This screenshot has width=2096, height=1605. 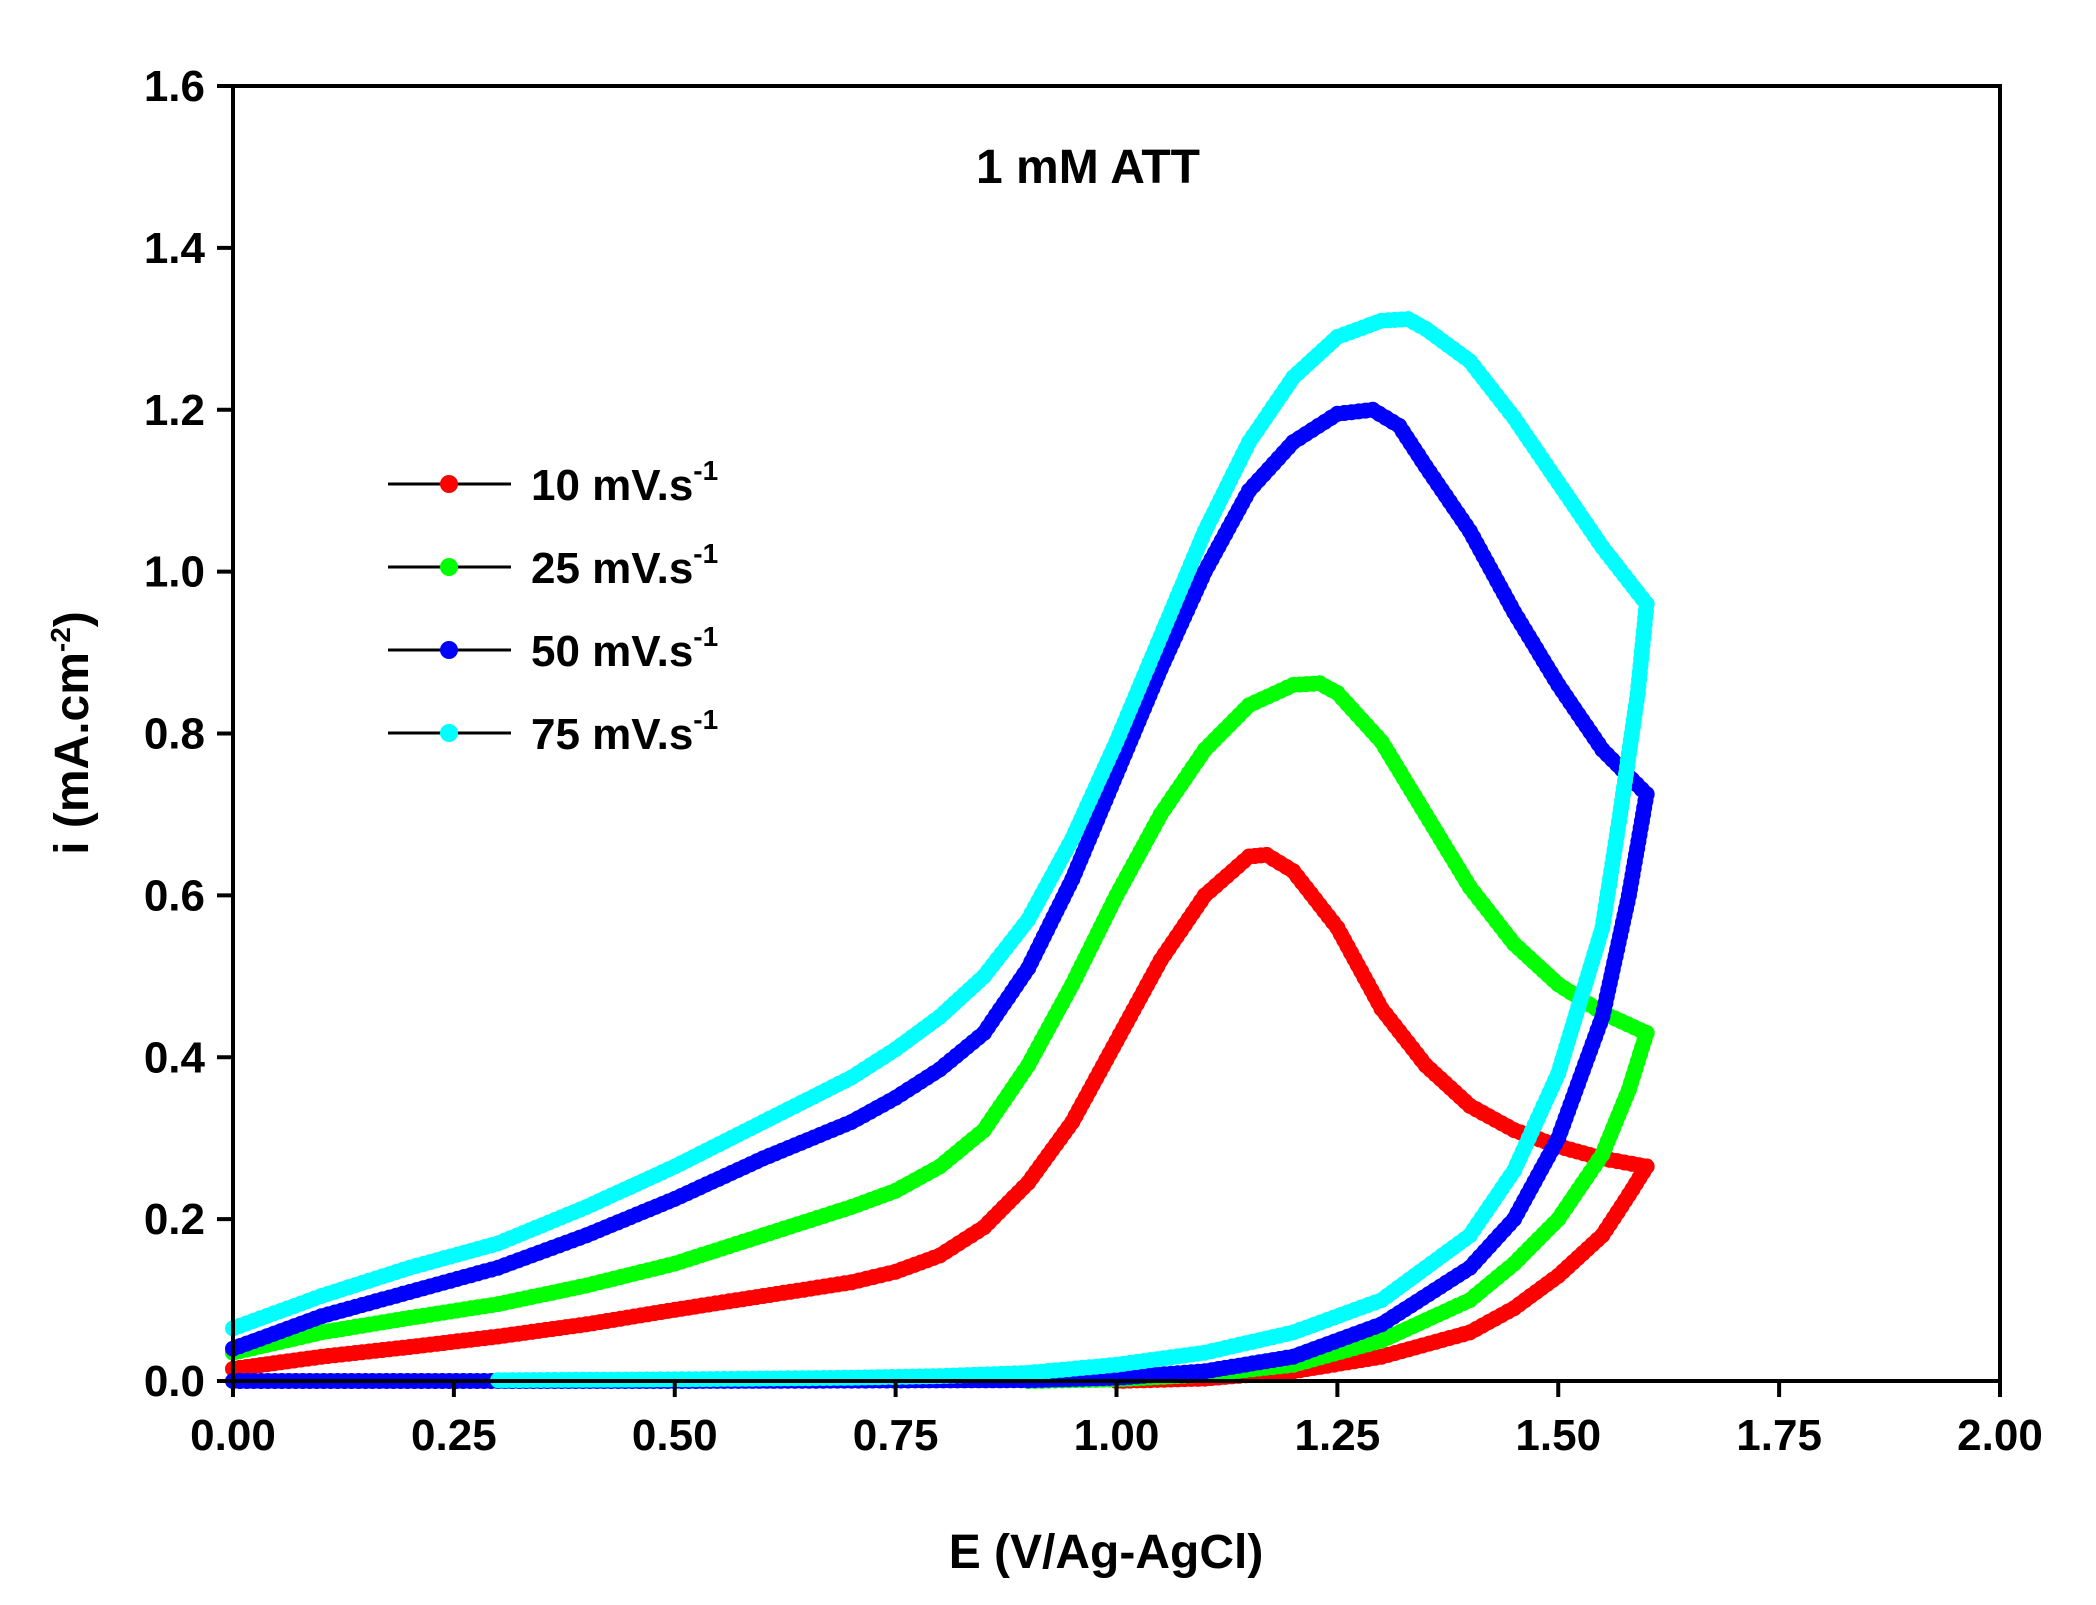 I want to click on legend-label: 10 mV.s-1, so click(x=624, y=482).